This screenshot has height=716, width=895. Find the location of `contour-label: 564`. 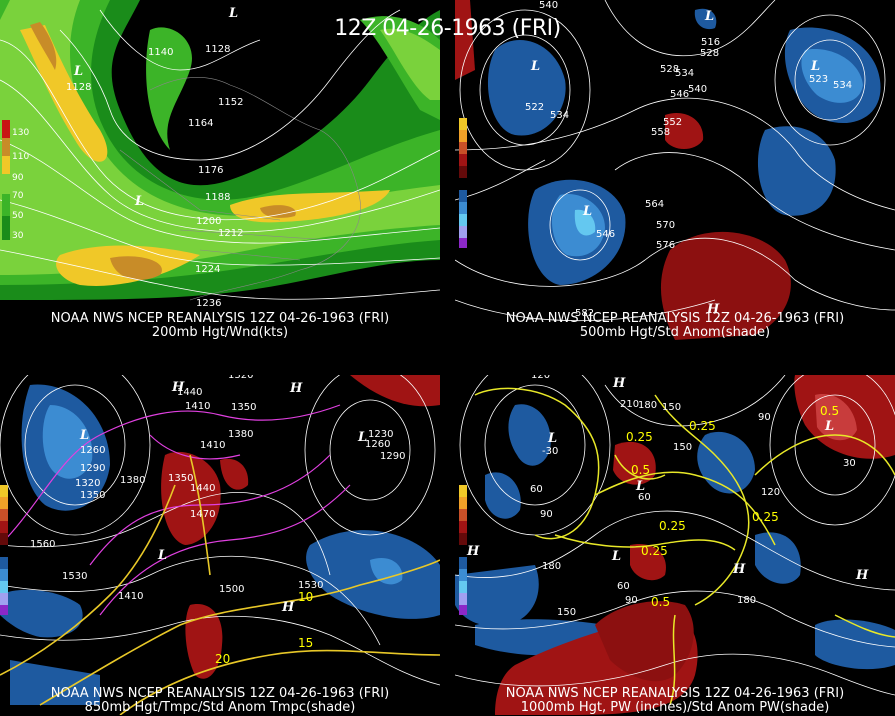

contour-label: 564 is located at coordinates (654, 204).